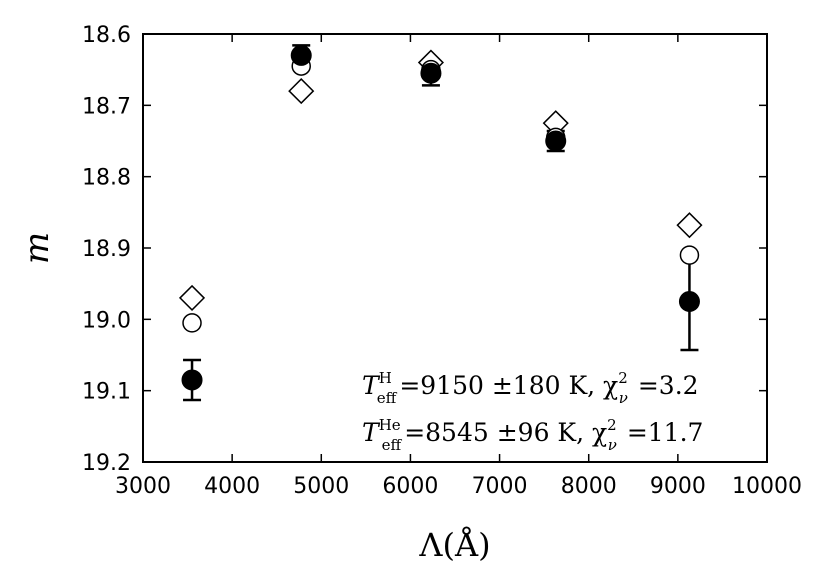 The height and width of the screenshot is (584, 829). I want to click on y-tick-label: 19.1, so click(106, 392).